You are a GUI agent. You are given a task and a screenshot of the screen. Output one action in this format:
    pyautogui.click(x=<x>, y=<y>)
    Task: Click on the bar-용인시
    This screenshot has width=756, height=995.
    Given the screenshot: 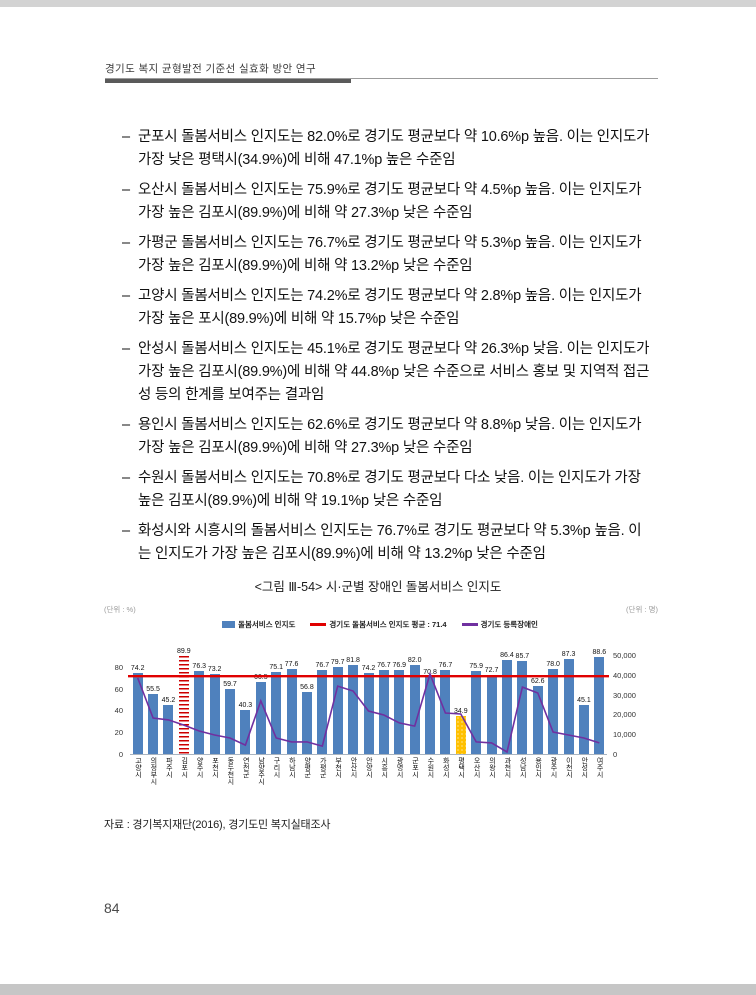 What is the action you would take?
    pyautogui.click(x=537, y=719)
    